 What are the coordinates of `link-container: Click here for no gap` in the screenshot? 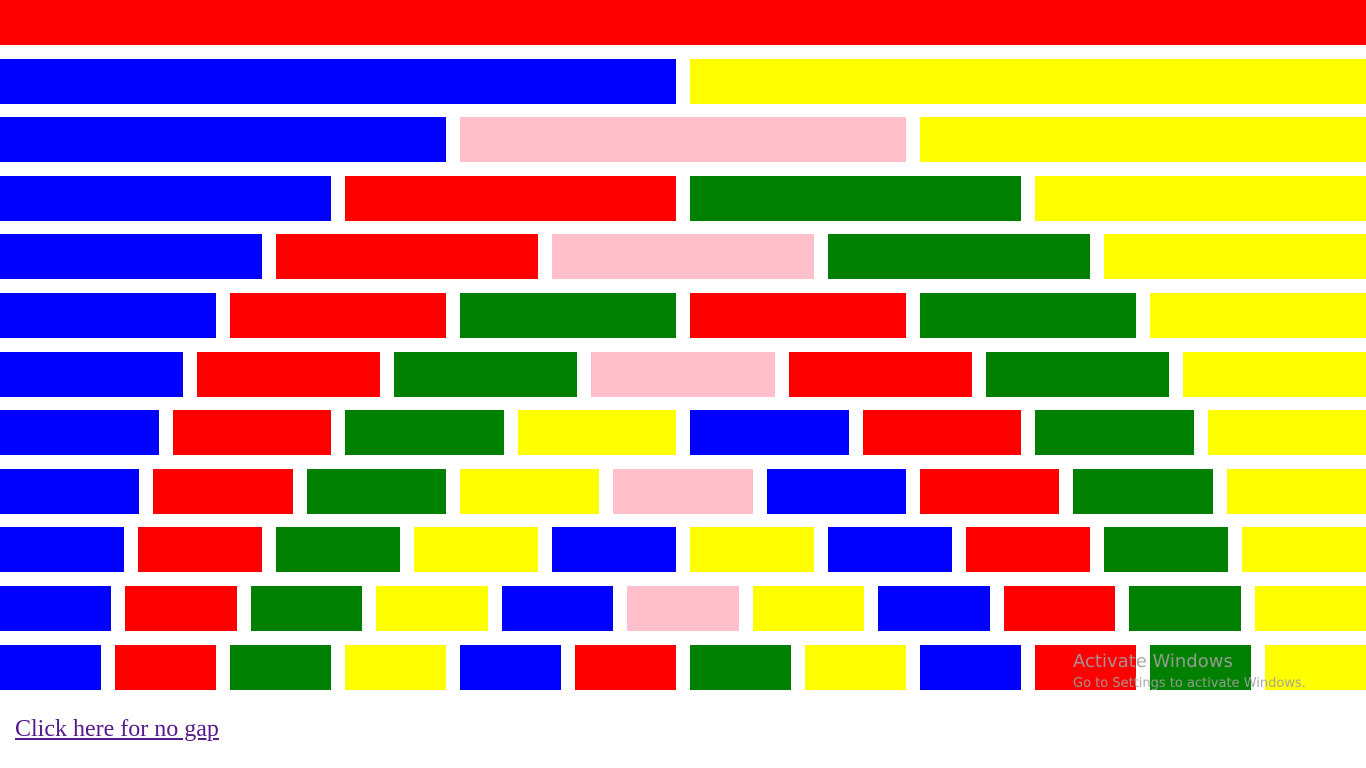 It's located at (117, 729).